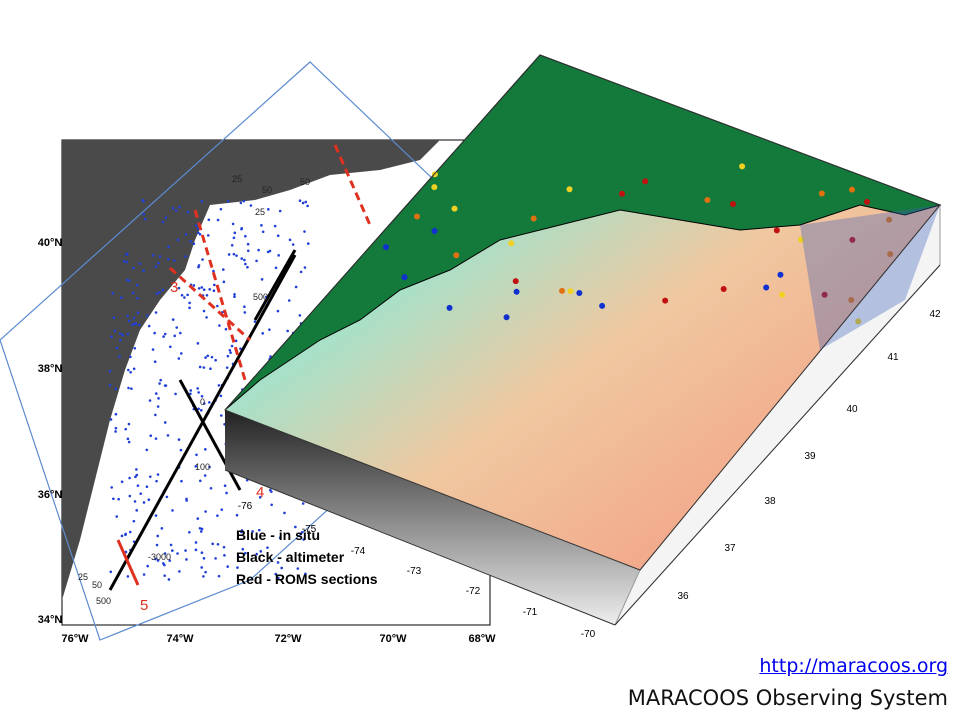 The image size is (960, 720). Describe the element at coordinates (210, 304) in the screenshot. I see `roms-section` at that location.